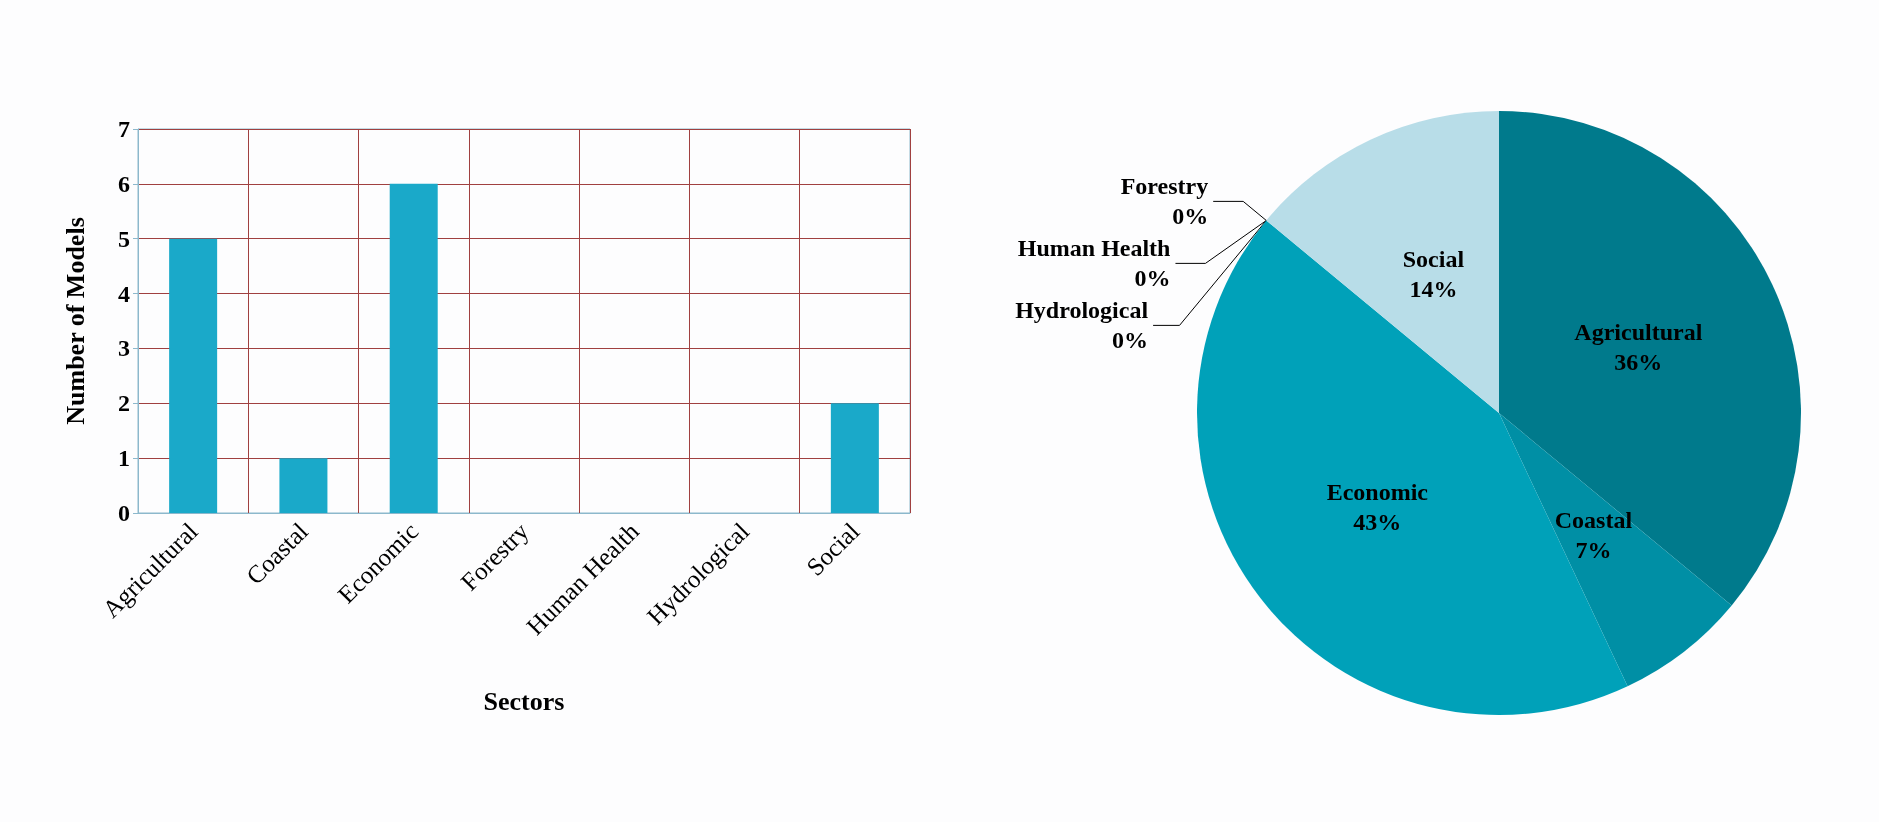  What do you see at coordinates (1164, 186) in the screenshot?
I see `category-label: Forestry` at bounding box center [1164, 186].